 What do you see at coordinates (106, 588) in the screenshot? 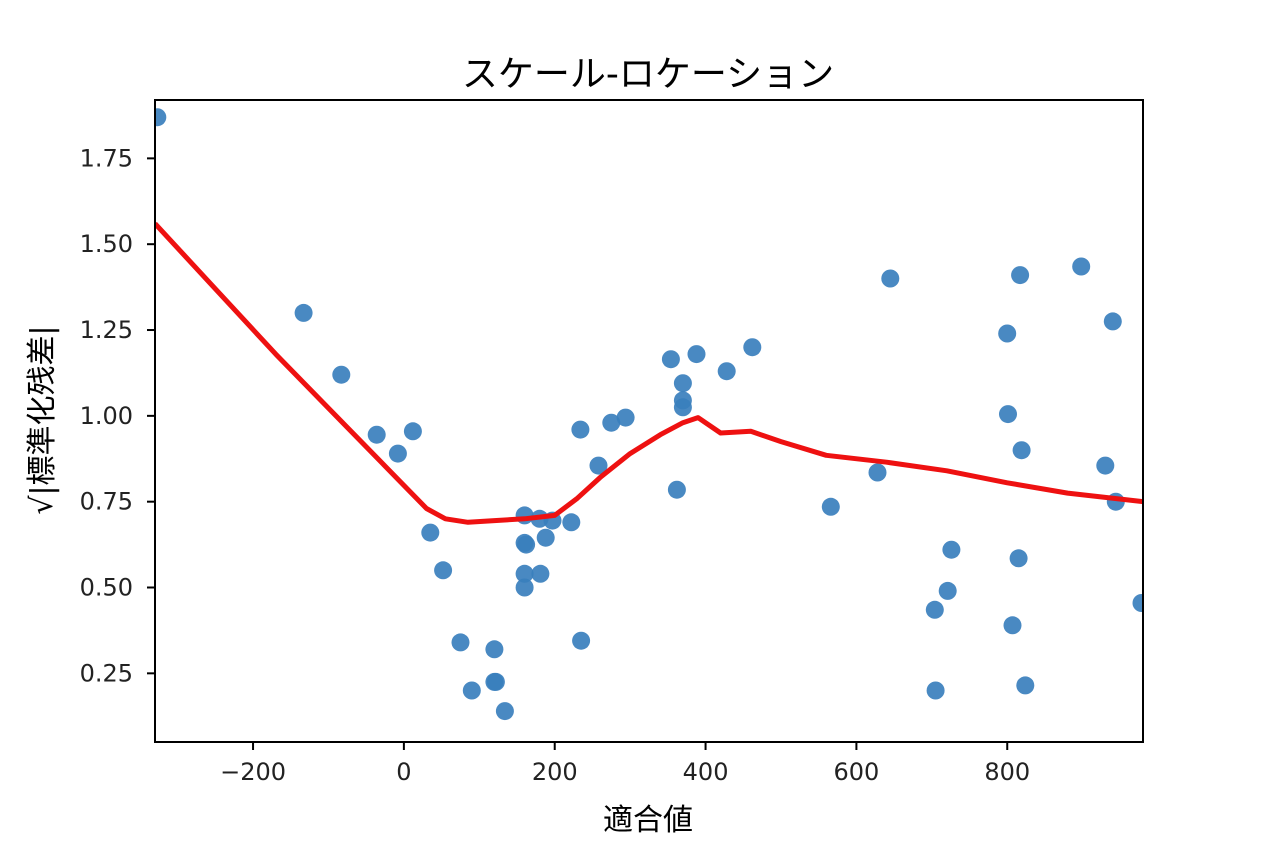
I see `y-tick-label: 0.50` at bounding box center [106, 588].